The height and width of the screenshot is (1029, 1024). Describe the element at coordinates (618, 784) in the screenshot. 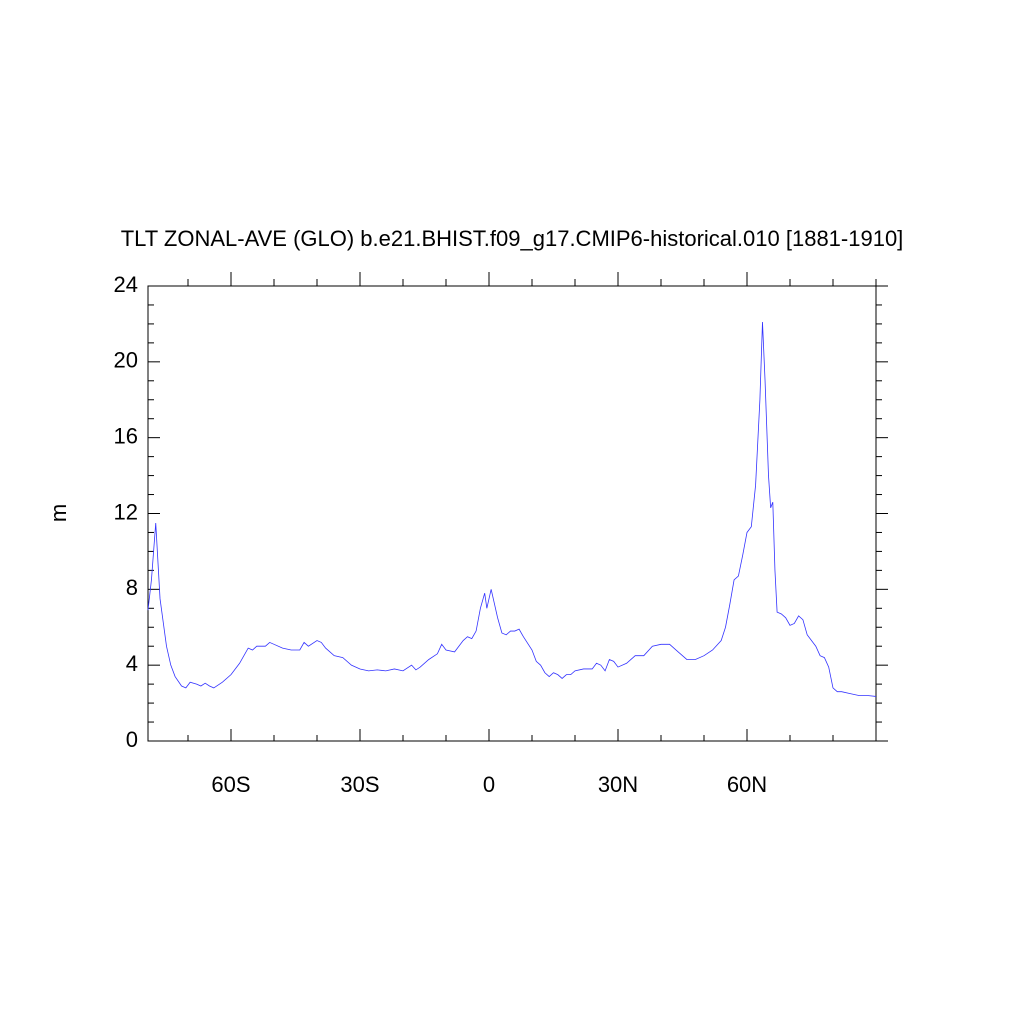

I see `x-tick-label: 30N` at that location.